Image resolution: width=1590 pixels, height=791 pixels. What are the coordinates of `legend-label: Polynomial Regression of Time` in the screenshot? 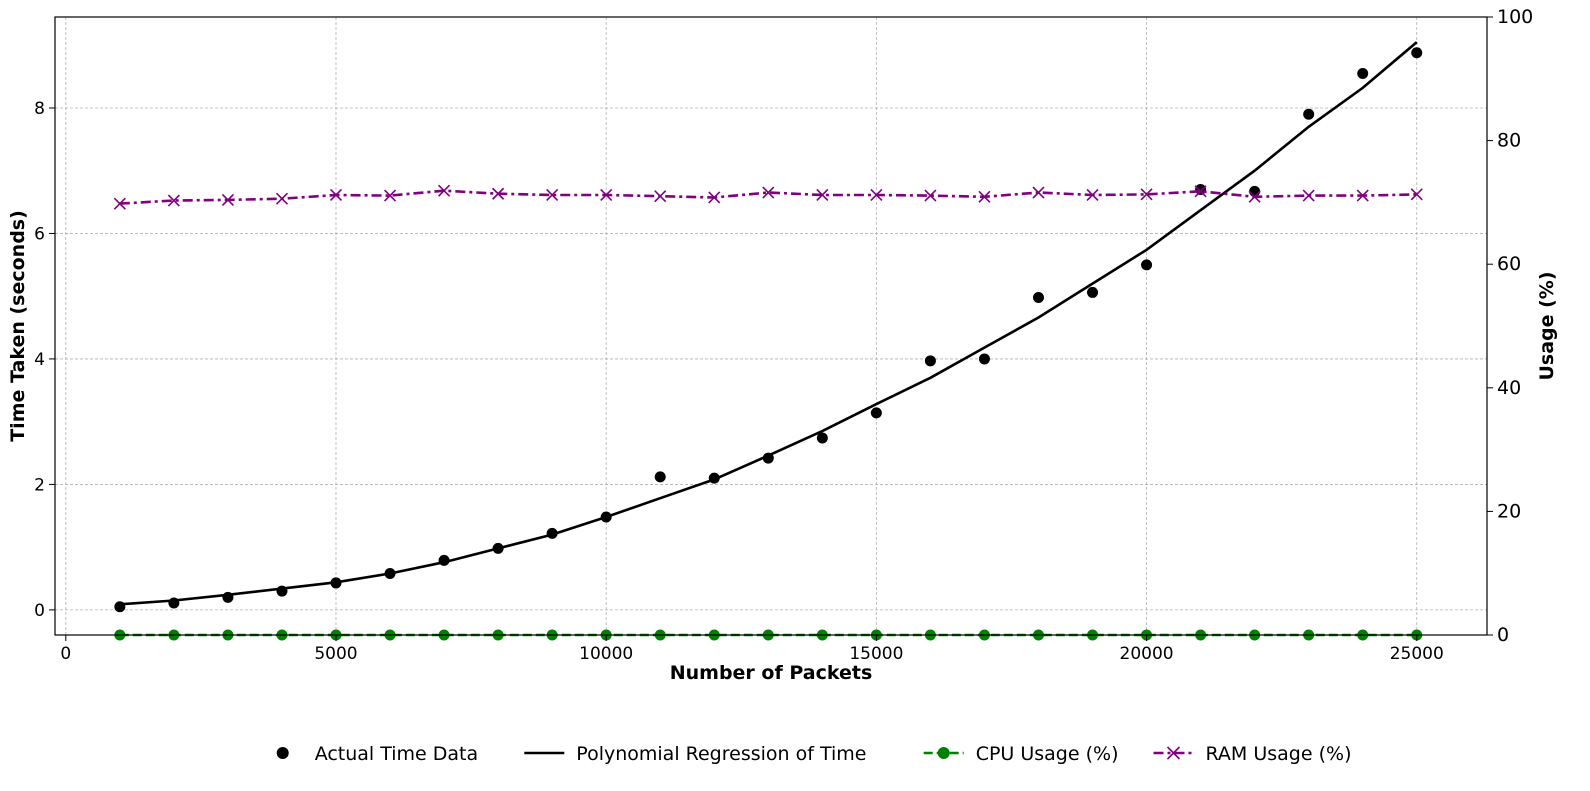 It's located at (721, 754).